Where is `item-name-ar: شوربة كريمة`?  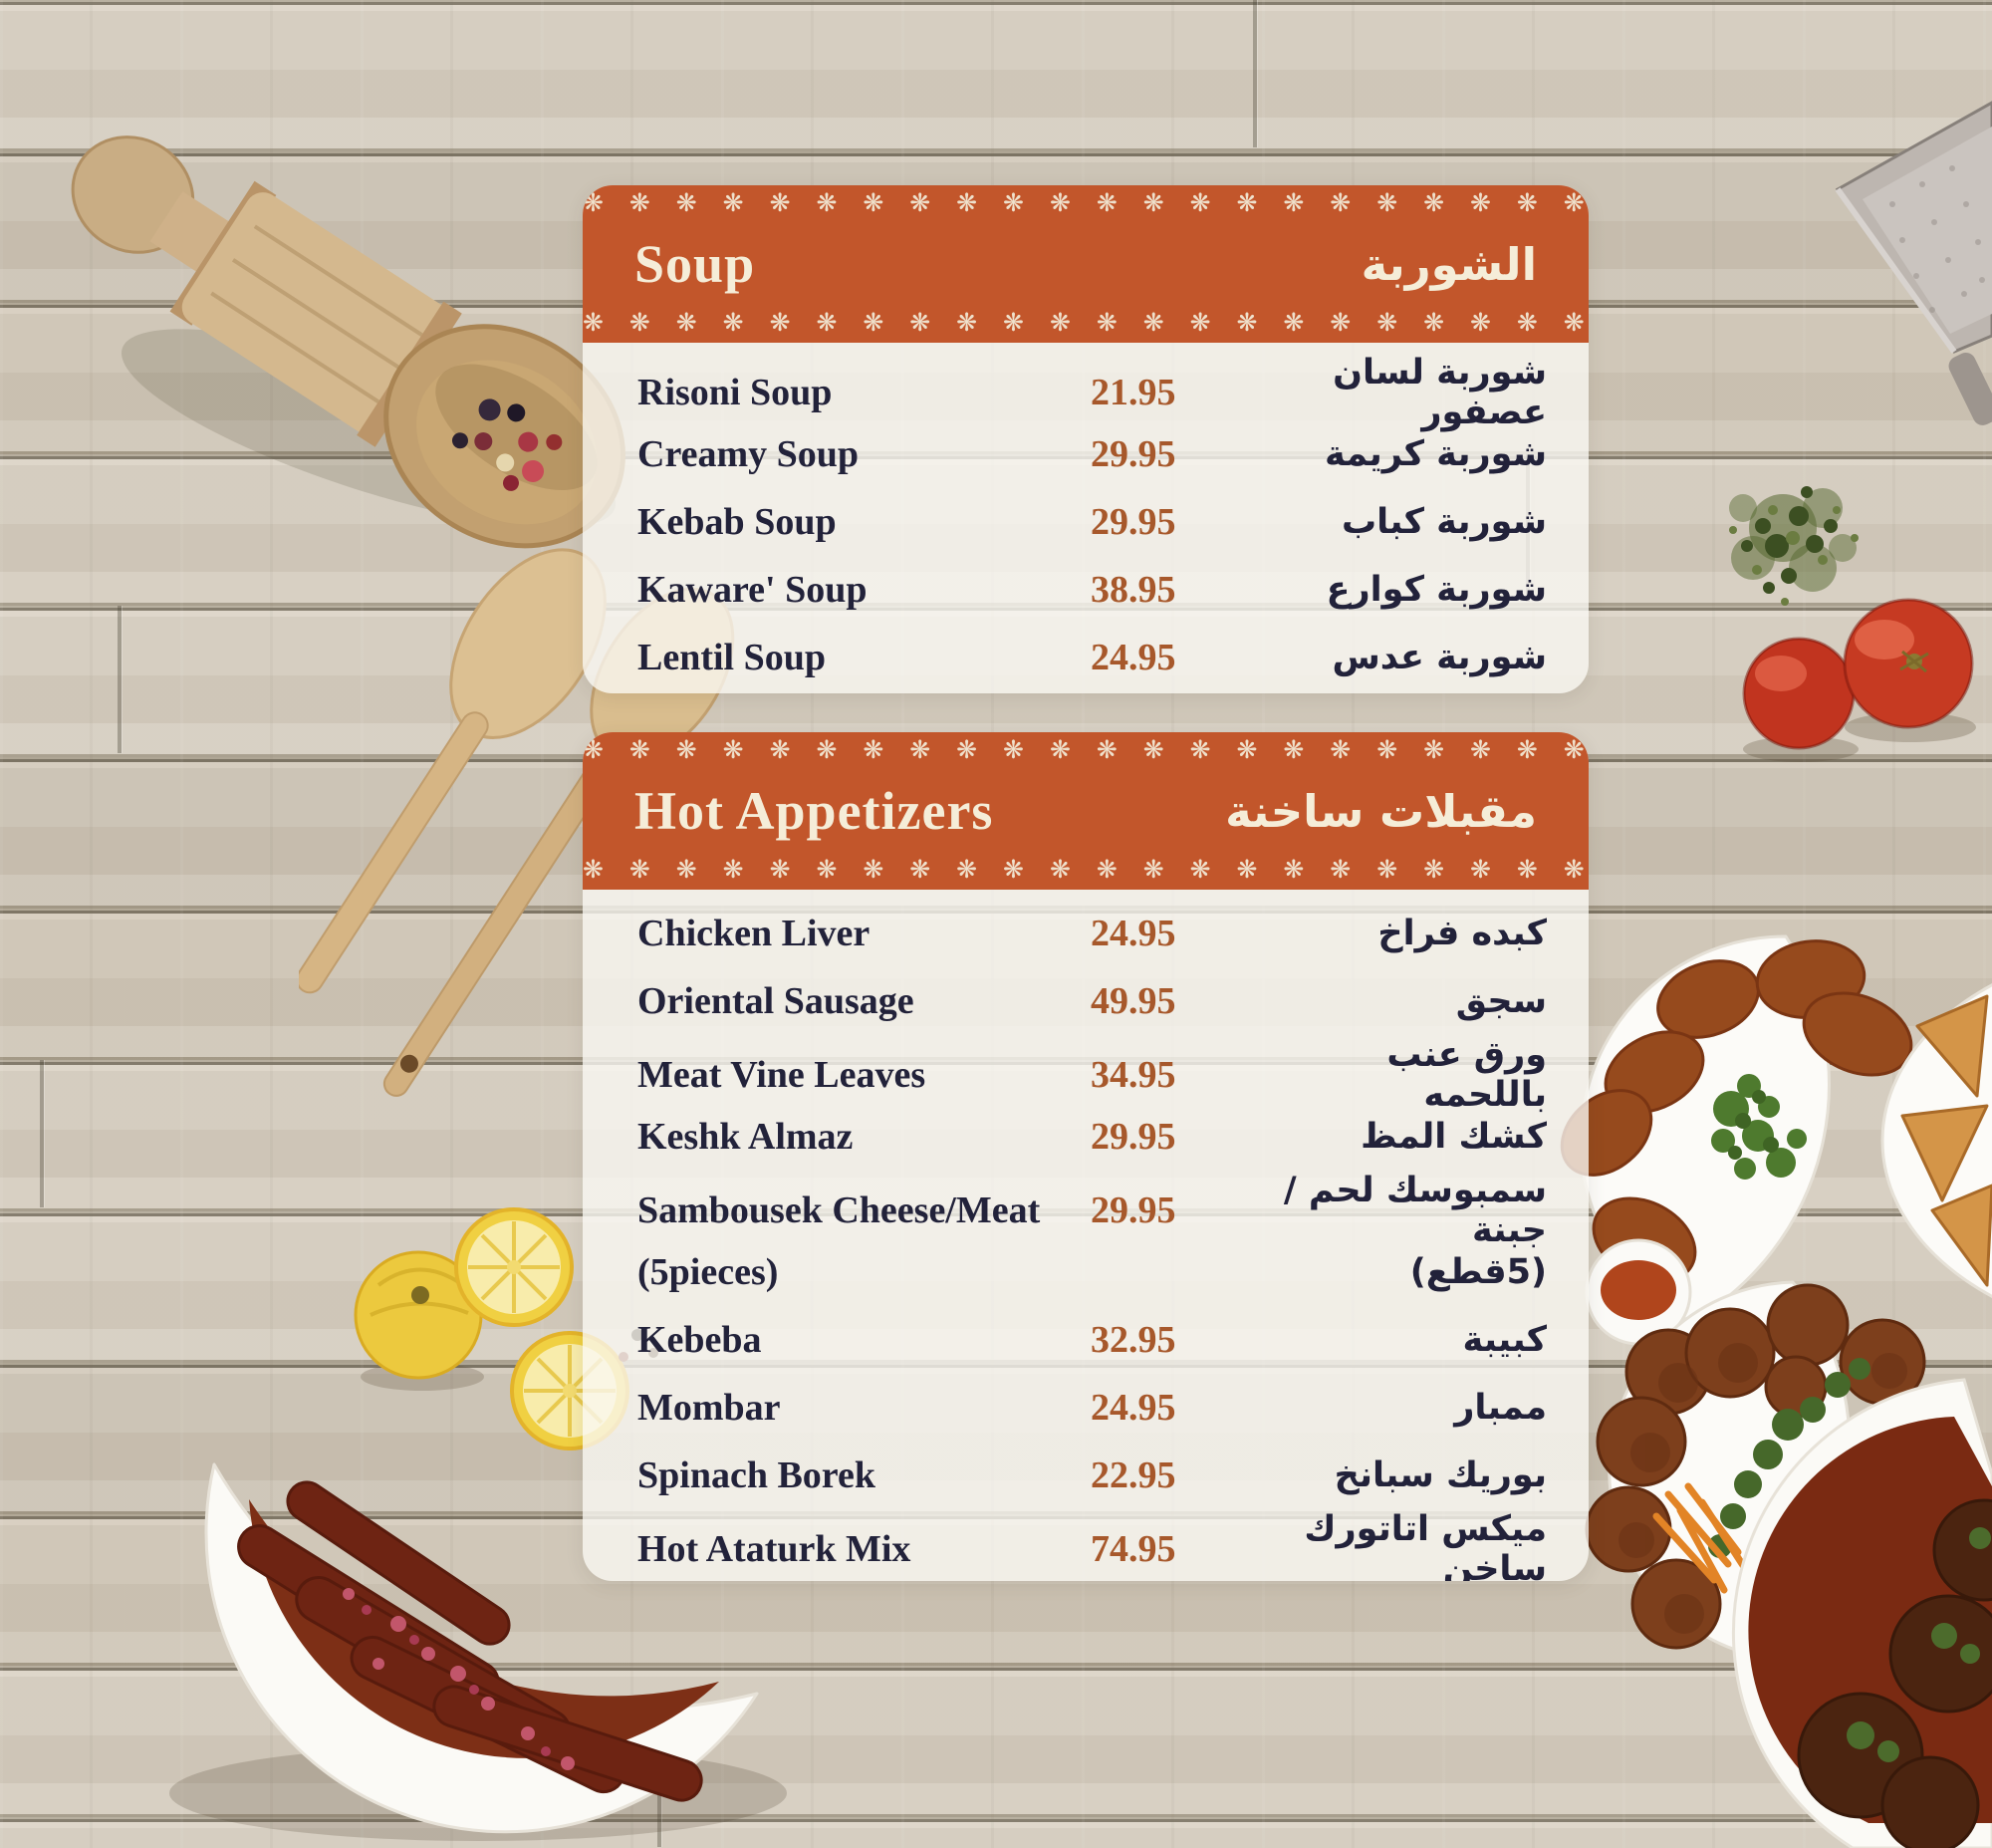 item-name-ar: شوربة كريمة is located at coordinates (1436, 454).